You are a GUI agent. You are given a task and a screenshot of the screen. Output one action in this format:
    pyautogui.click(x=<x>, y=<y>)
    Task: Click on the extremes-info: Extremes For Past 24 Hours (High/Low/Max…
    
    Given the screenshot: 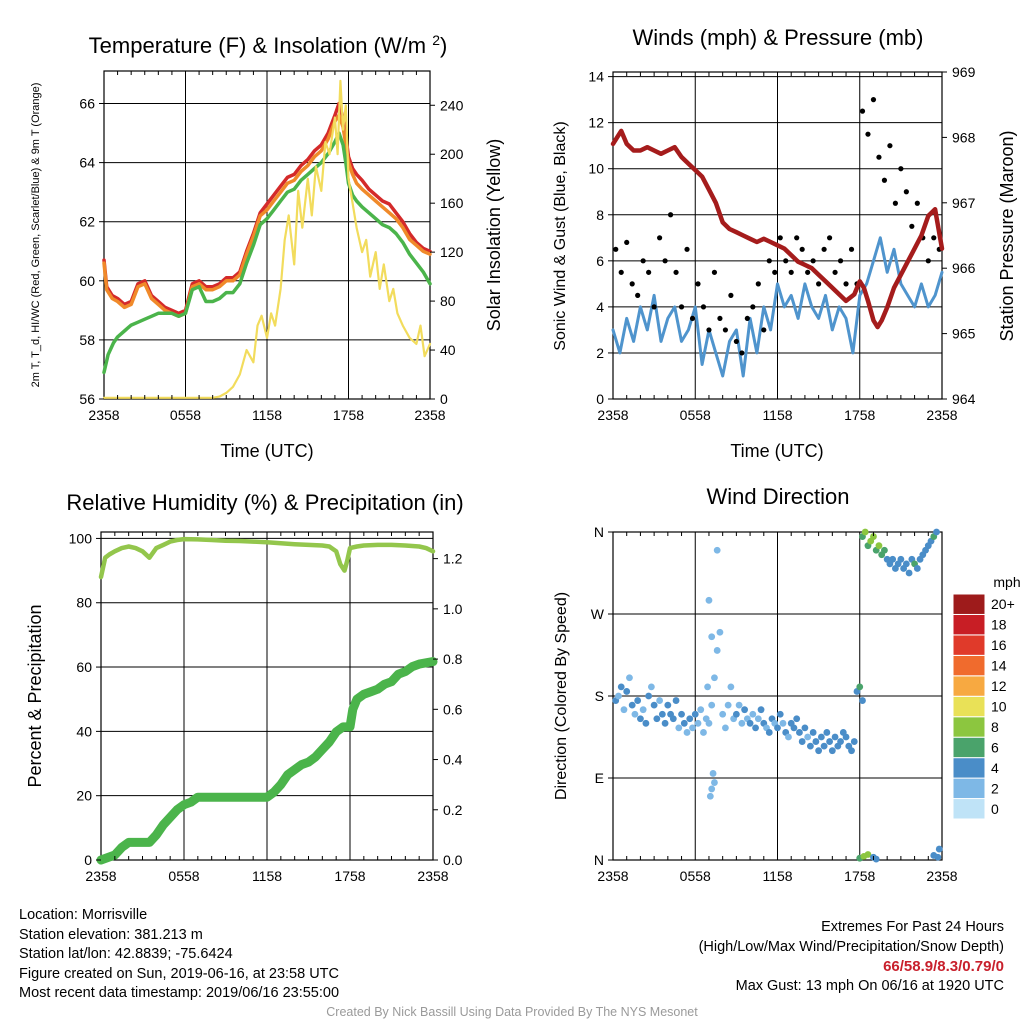 What is the action you would take?
    pyautogui.click(x=851, y=957)
    